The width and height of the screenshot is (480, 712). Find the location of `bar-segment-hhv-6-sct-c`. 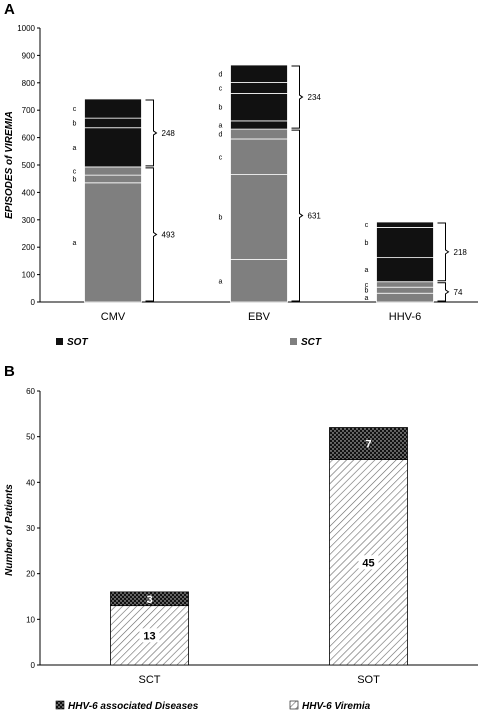

bar-segment-hhv-6-sct-c is located at coordinates (405, 284).